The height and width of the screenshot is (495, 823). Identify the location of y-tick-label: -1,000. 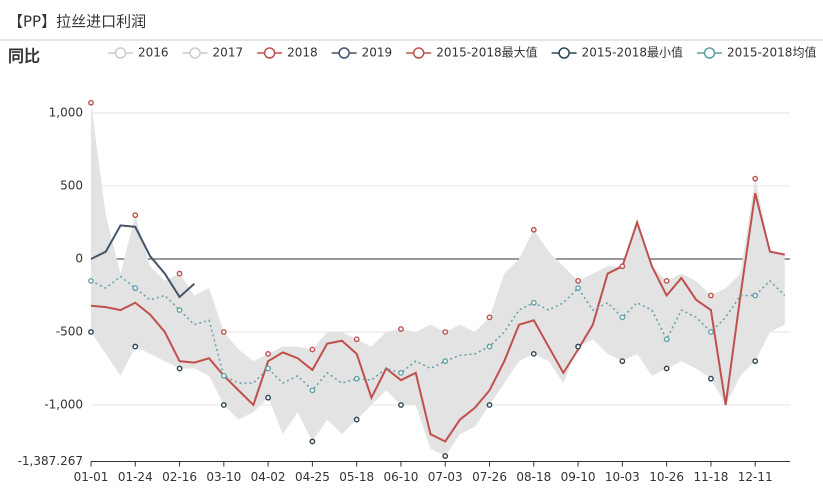
(63, 404).